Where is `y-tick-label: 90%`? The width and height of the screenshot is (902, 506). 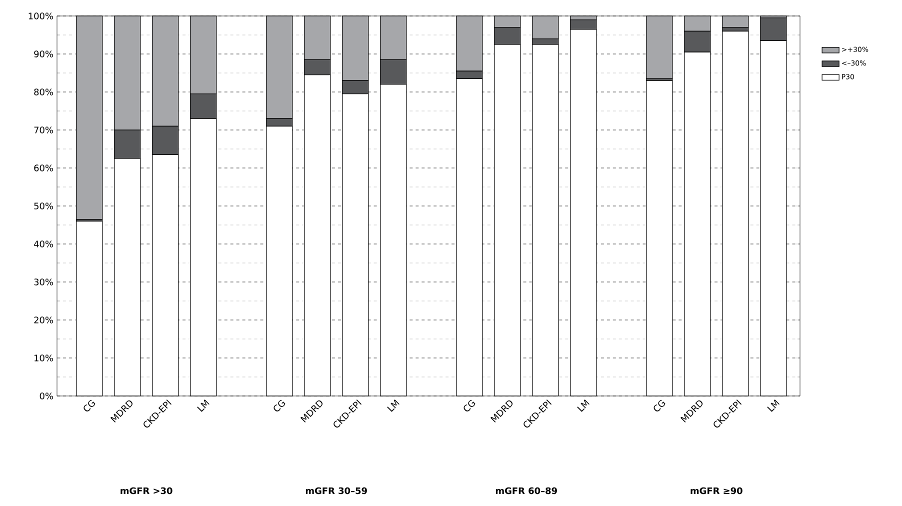 y-tick-label: 90% is located at coordinates (43, 54).